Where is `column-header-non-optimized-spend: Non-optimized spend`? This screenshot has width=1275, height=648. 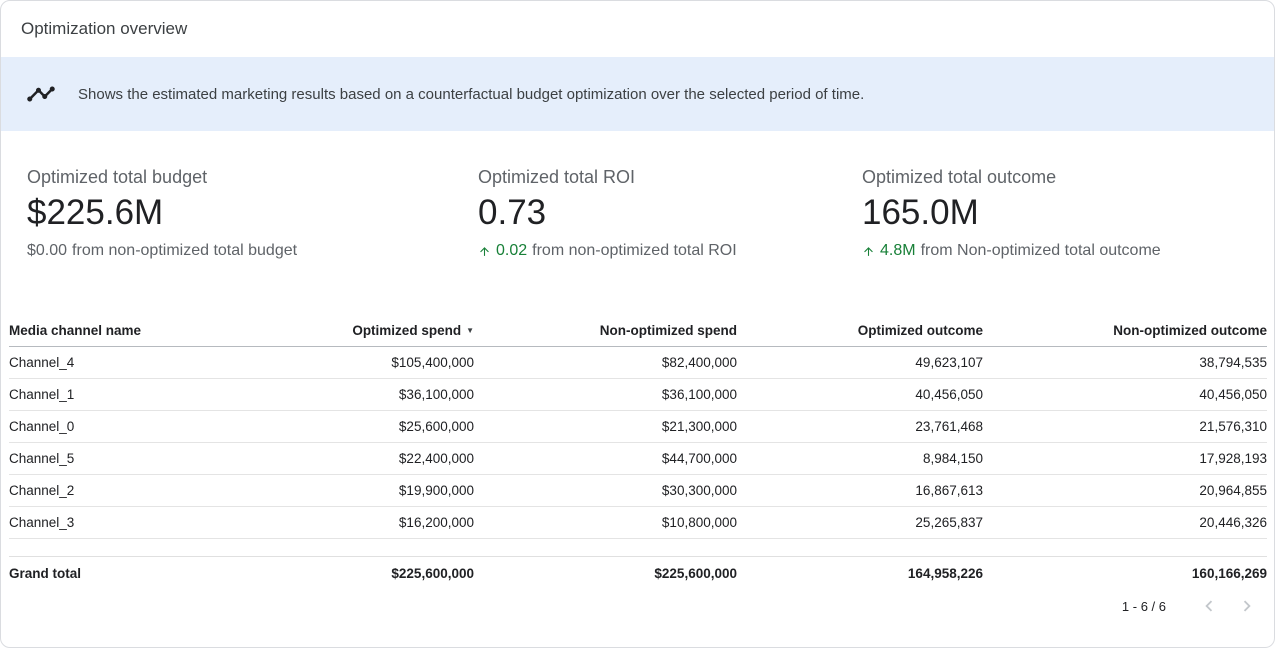 column-header-non-optimized-spend: Non-optimized spend is located at coordinates (605, 331).